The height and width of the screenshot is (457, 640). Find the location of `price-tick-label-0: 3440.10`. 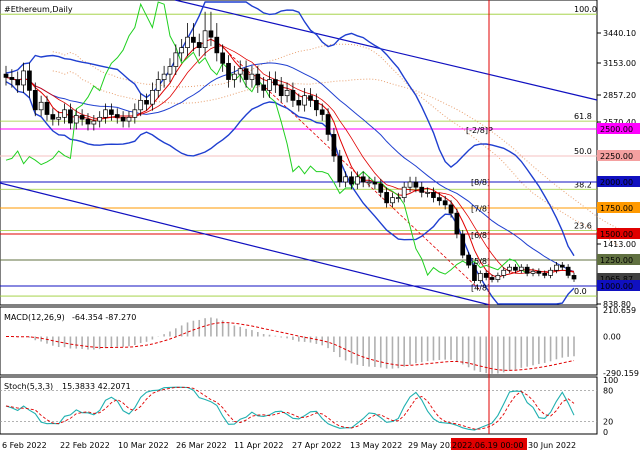

price-tick-label-0: 3440.10 is located at coordinates (619, 33).